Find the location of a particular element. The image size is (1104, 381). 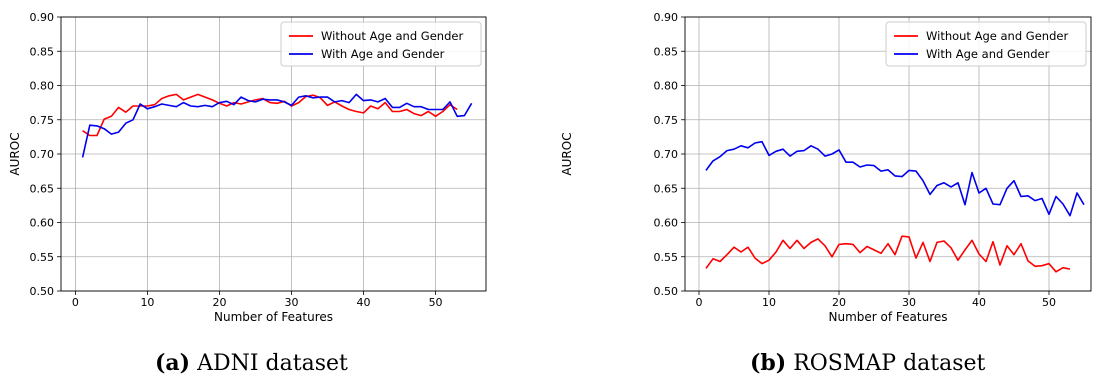

c1-xtick-label-5: 50 is located at coordinates (1049, 302).